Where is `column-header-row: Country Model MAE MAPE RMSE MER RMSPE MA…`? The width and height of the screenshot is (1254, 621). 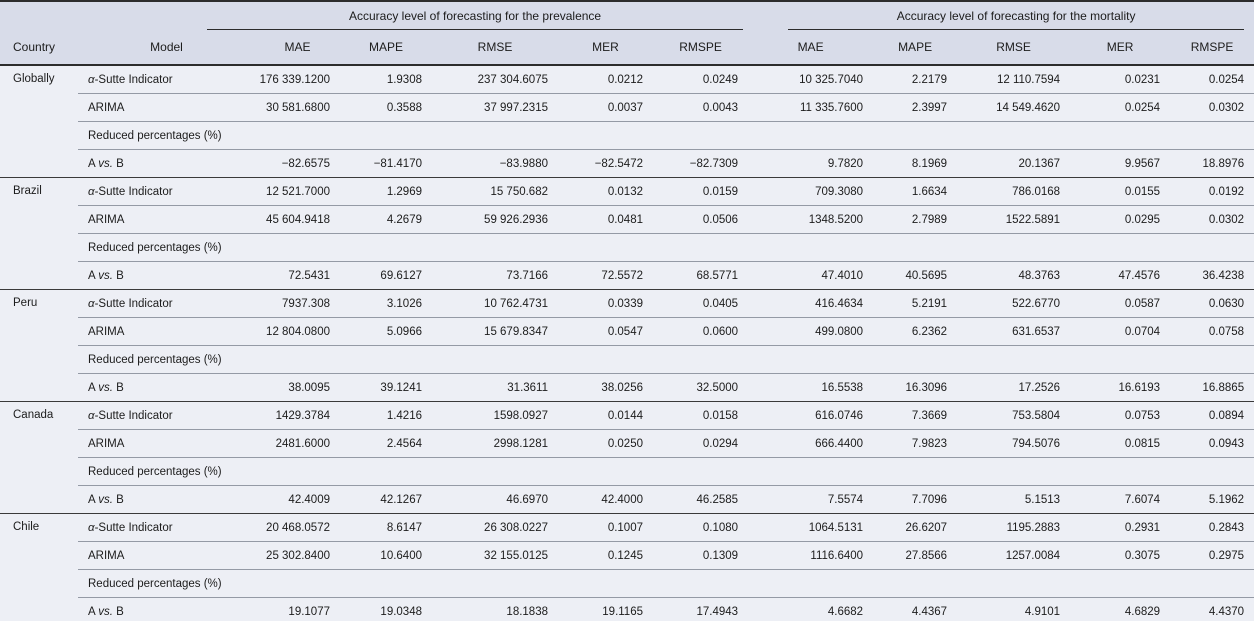
column-header-row: Country Model MAE MAPE RMSE MER RMSPE MA… is located at coordinates (627, 48).